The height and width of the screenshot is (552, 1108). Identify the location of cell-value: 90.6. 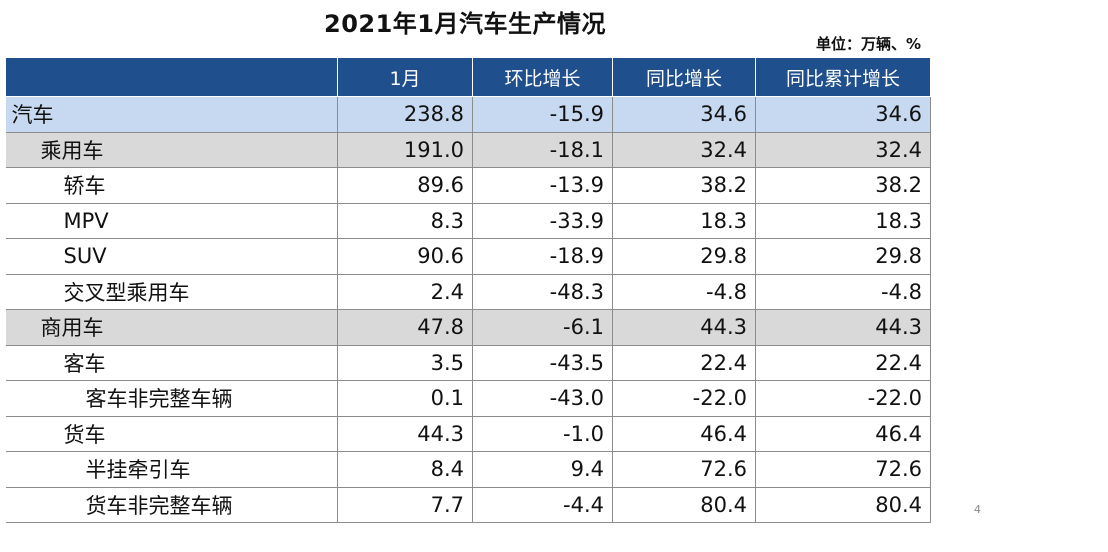
(405, 256).